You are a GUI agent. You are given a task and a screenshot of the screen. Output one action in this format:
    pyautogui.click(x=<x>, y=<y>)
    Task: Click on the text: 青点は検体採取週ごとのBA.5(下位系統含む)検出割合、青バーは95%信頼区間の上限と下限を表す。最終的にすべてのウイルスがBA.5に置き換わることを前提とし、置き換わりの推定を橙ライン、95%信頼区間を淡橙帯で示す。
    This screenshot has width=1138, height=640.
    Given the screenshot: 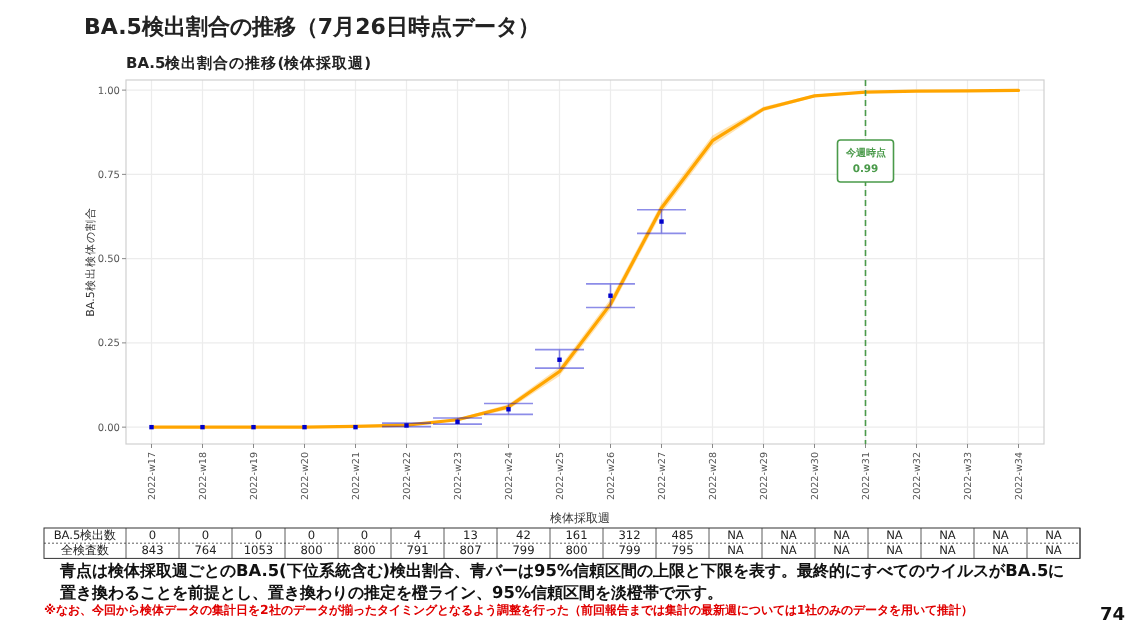 What is the action you would take?
    pyautogui.click(x=563, y=581)
    